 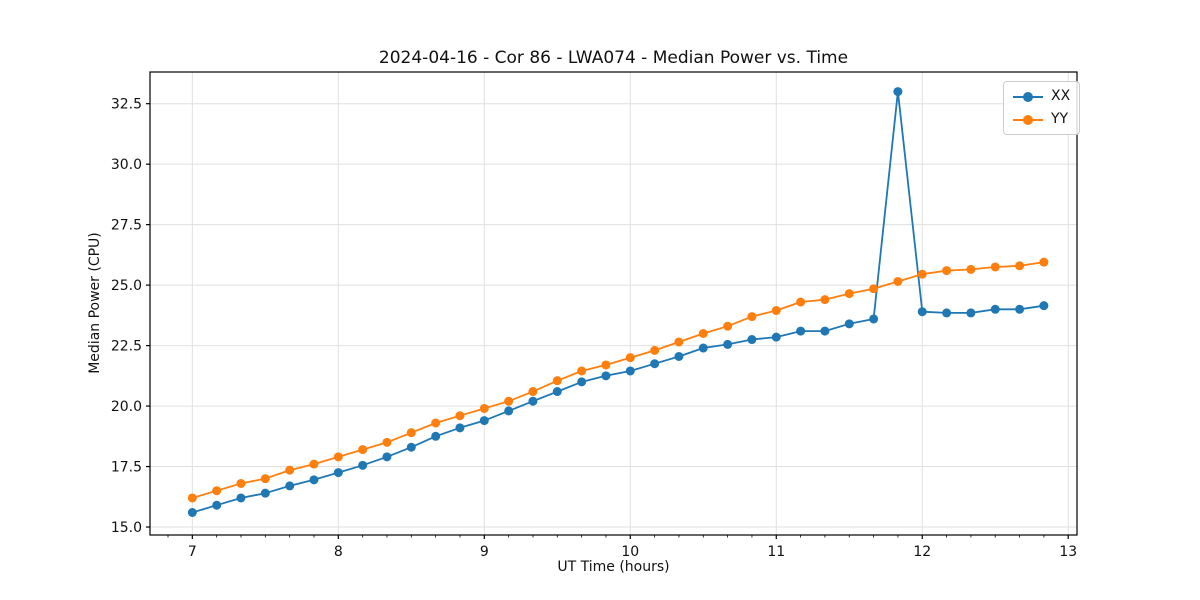 I want to click on y-tick-label: 32.5, so click(x=126, y=105).